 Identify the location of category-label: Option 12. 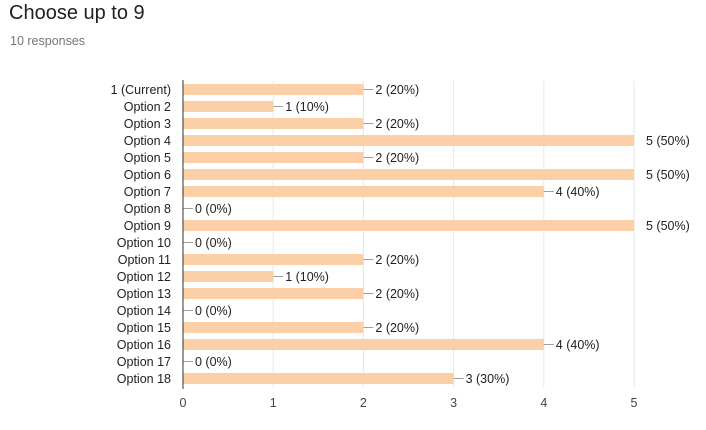
(144, 277).